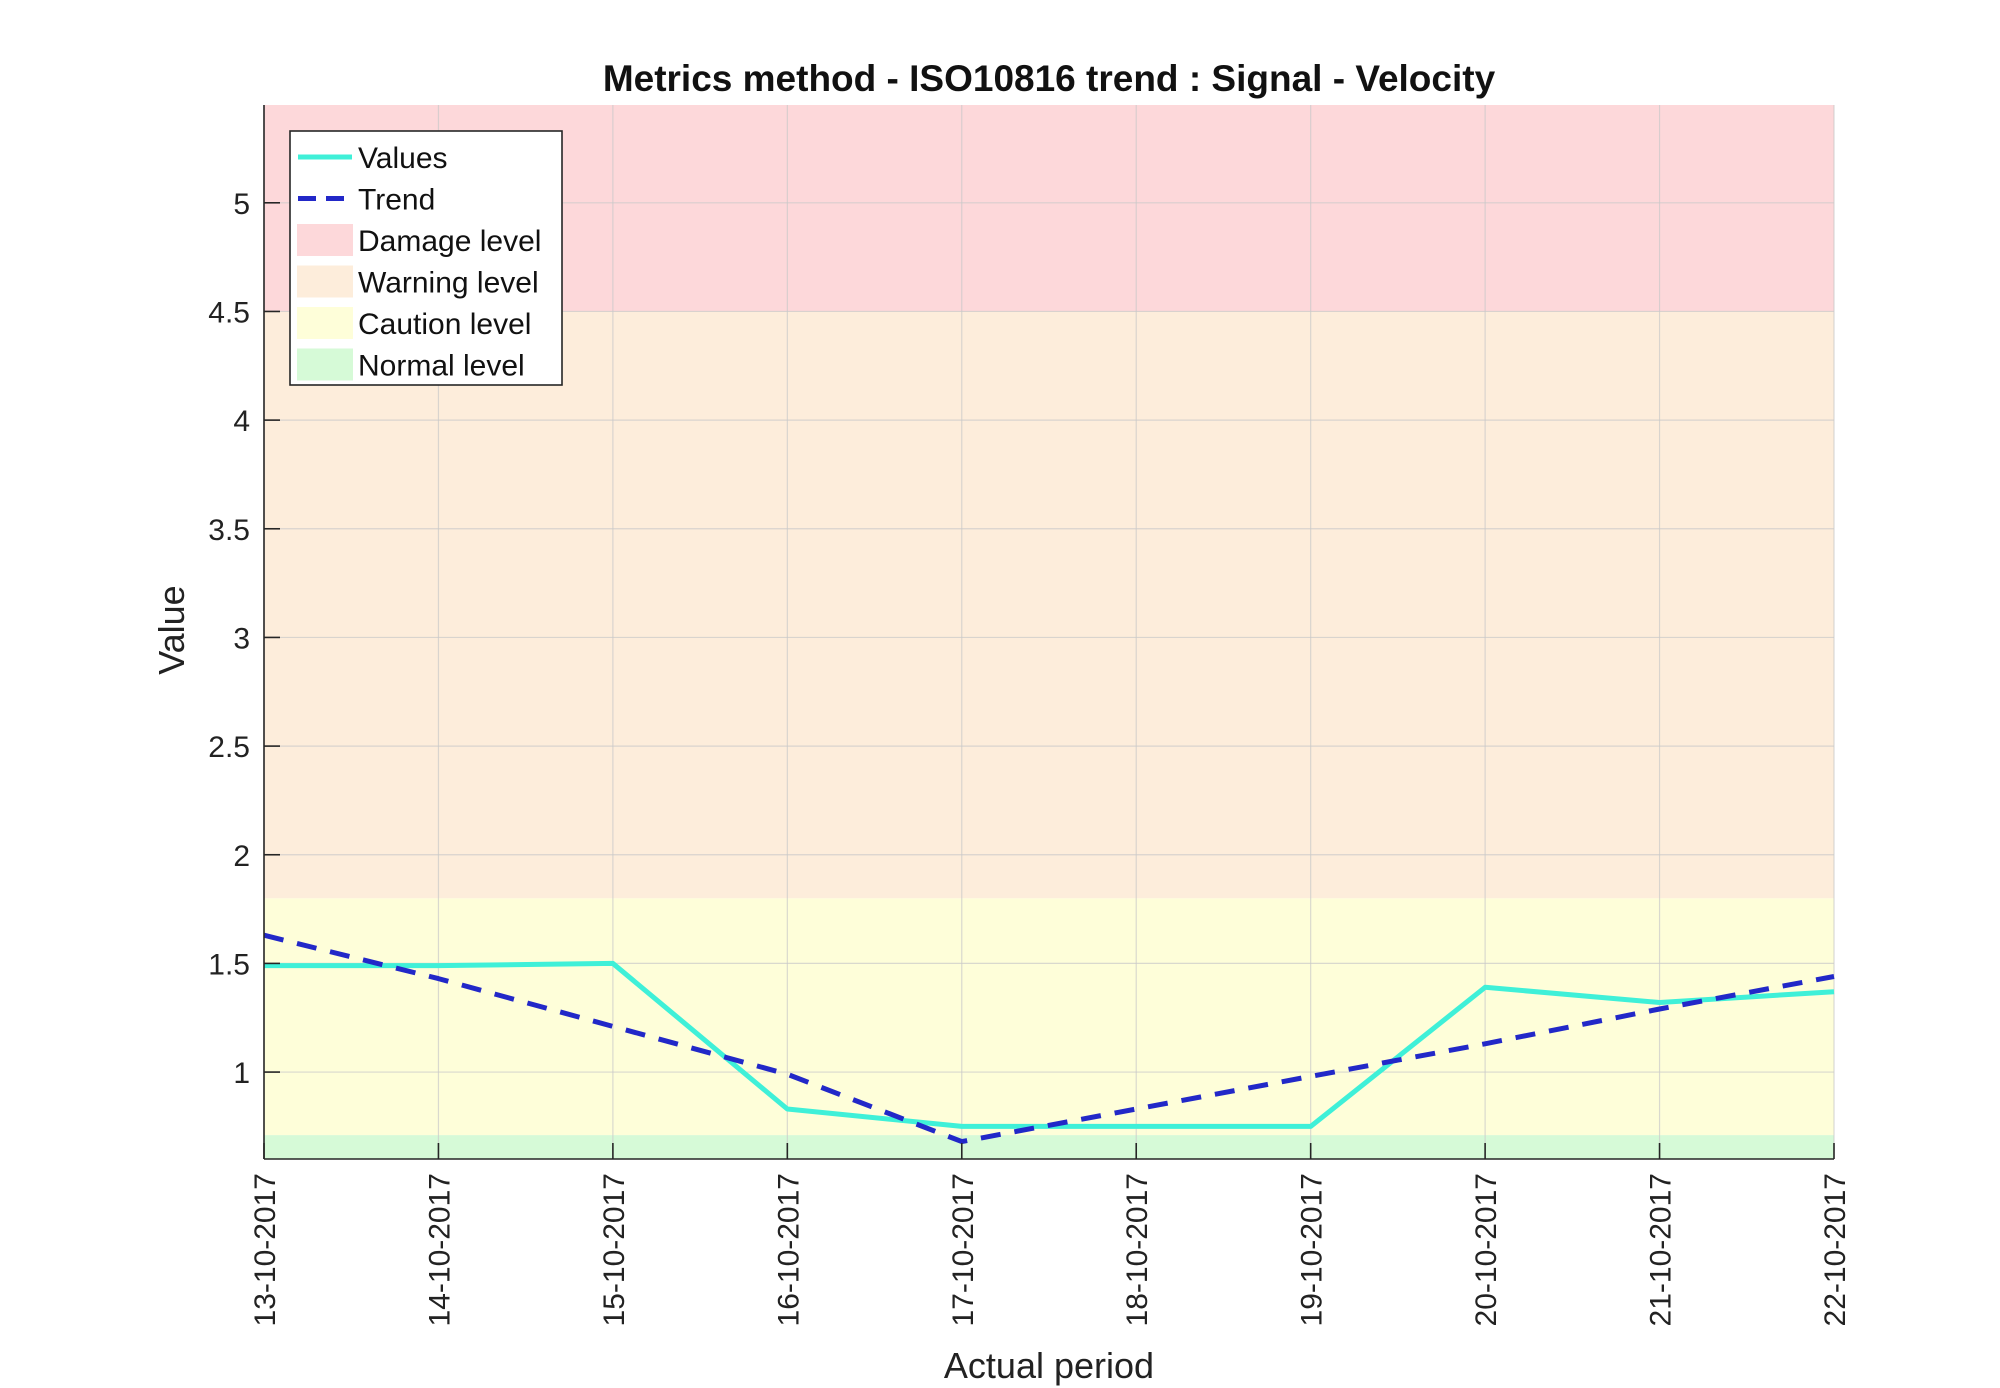  I want to click on legend-label-normal-level: Normal level, so click(441, 366).